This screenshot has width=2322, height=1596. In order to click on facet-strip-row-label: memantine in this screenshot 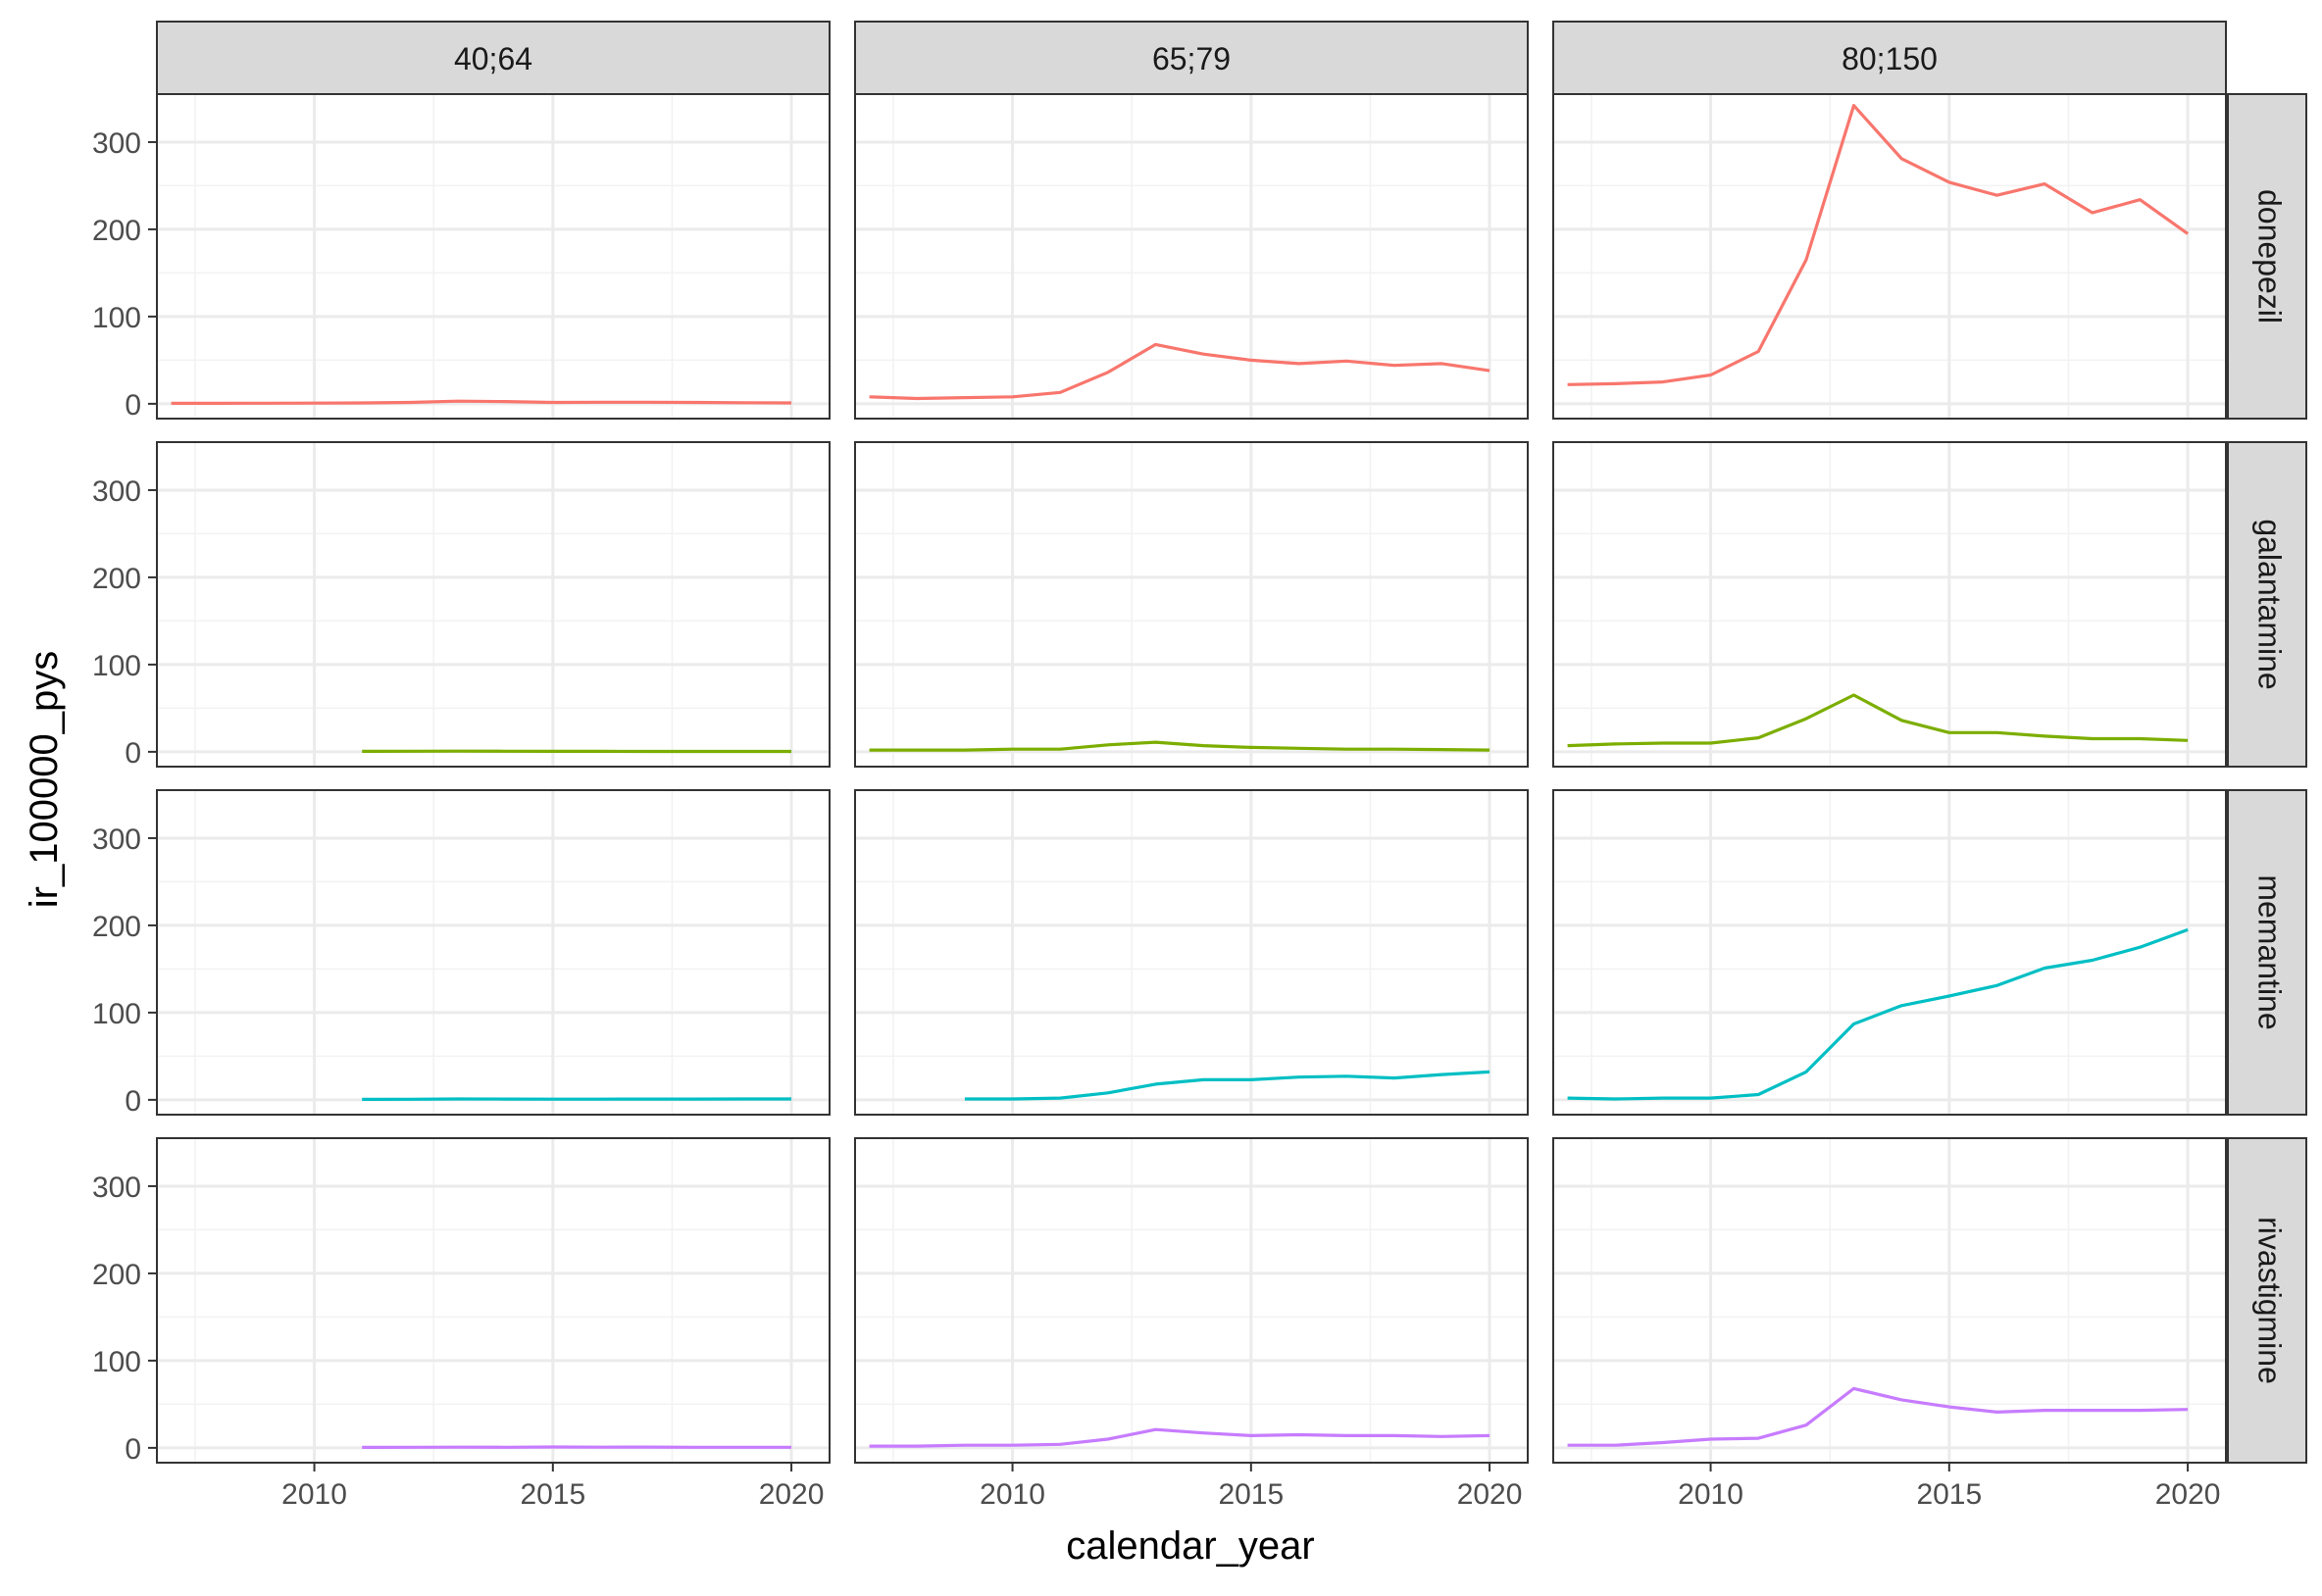, I will do `click(2270, 951)`.